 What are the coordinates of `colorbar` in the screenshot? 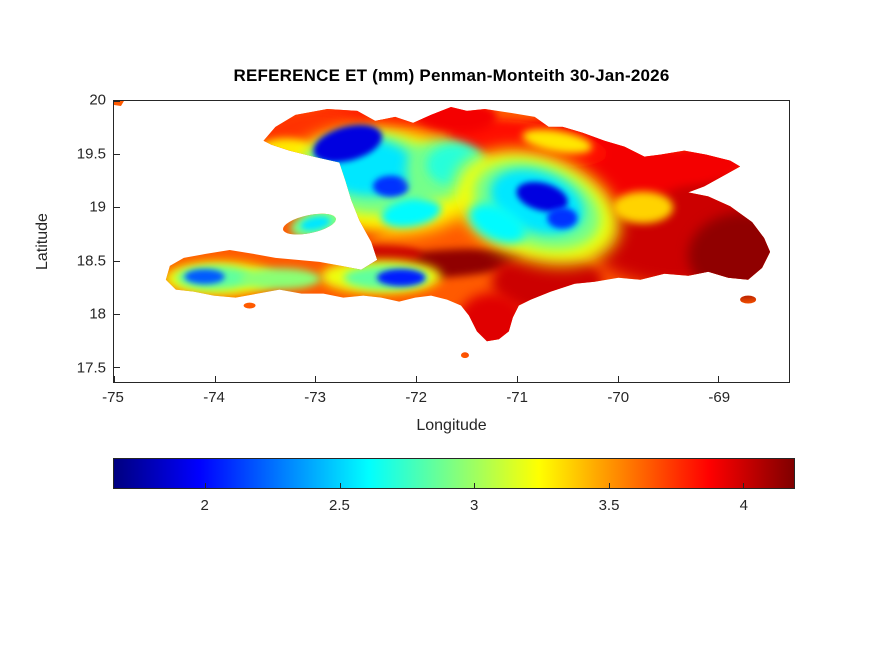 It's located at (454, 473).